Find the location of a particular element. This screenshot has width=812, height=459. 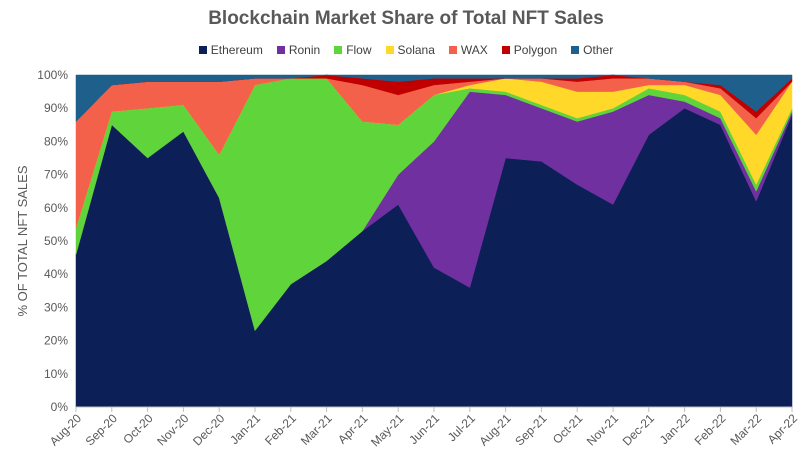

legend-item-ethereum: Ethereum is located at coordinates (230, 50).